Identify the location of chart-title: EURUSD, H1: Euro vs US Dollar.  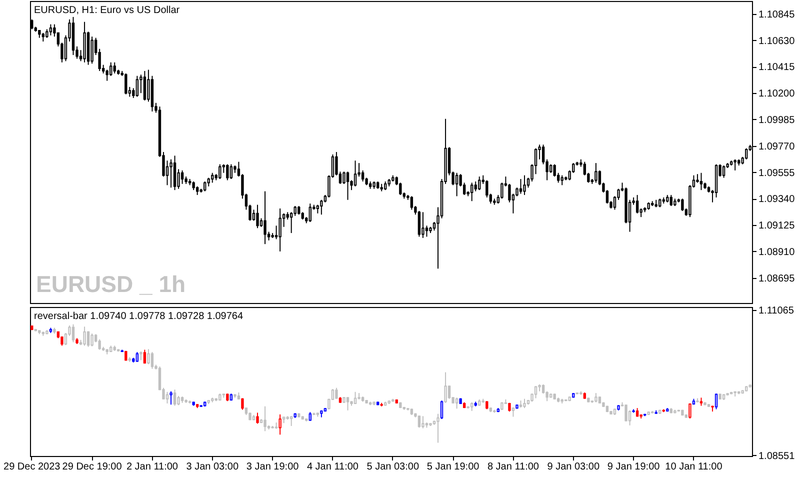
(107, 10).